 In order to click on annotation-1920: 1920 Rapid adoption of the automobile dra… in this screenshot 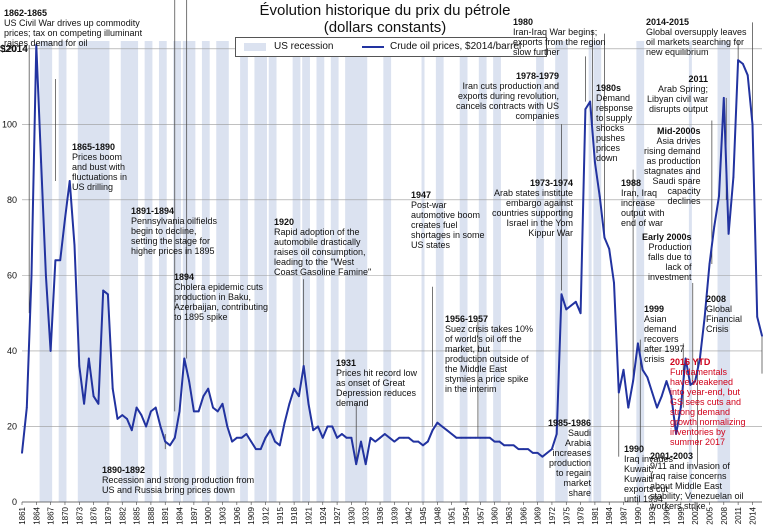, I will do `click(323, 247)`.